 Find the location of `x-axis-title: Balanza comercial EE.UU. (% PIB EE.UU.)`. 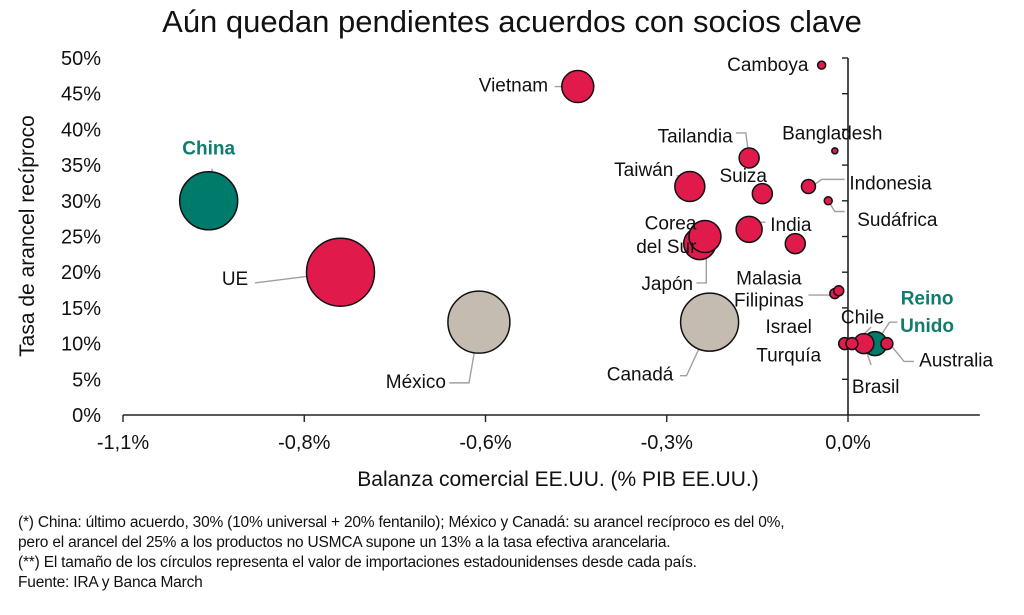

x-axis-title: Balanza comercial EE.UU. (% PIB EE.UU.) is located at coordinates (557, 479).